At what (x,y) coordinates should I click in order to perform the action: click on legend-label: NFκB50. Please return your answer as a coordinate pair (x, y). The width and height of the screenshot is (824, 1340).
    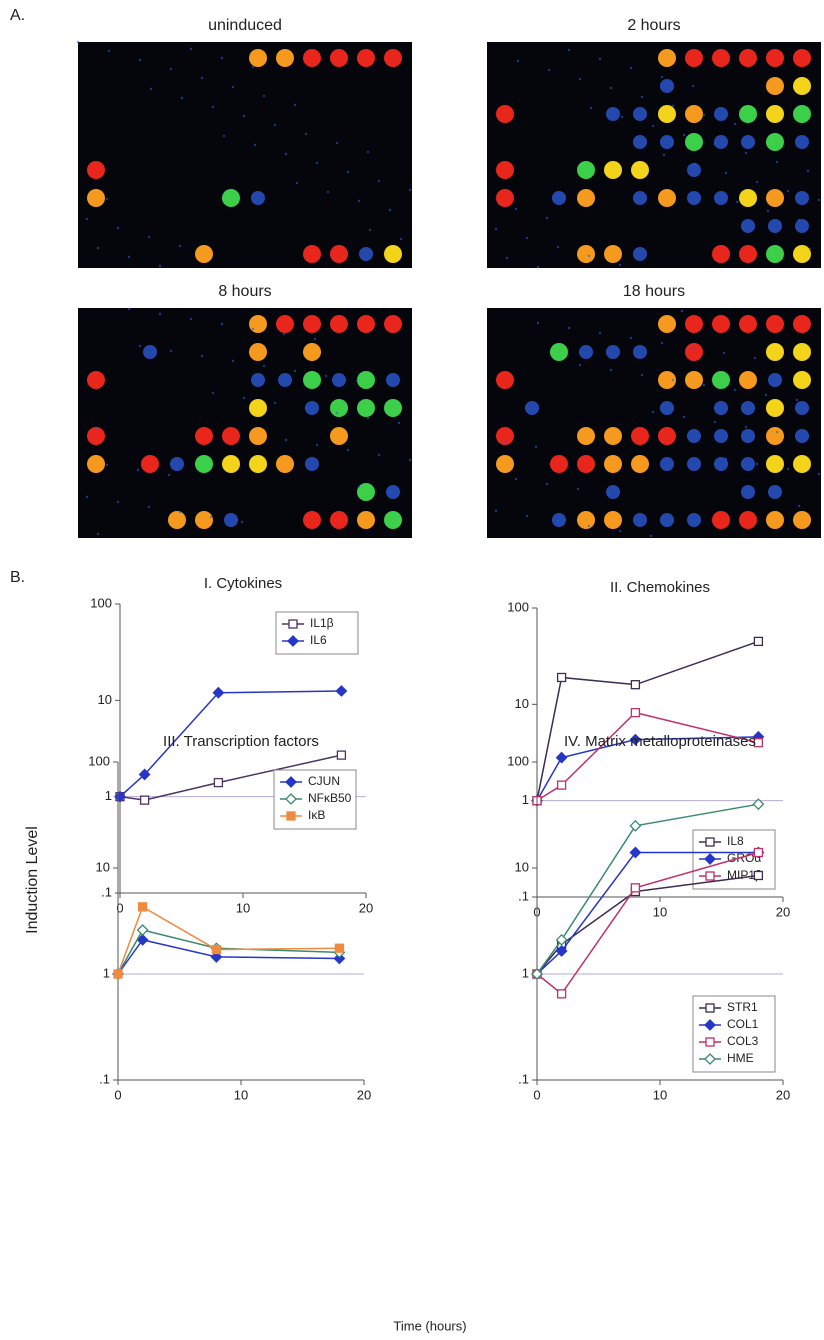
    Looking at the image, I should click on (330, 798).